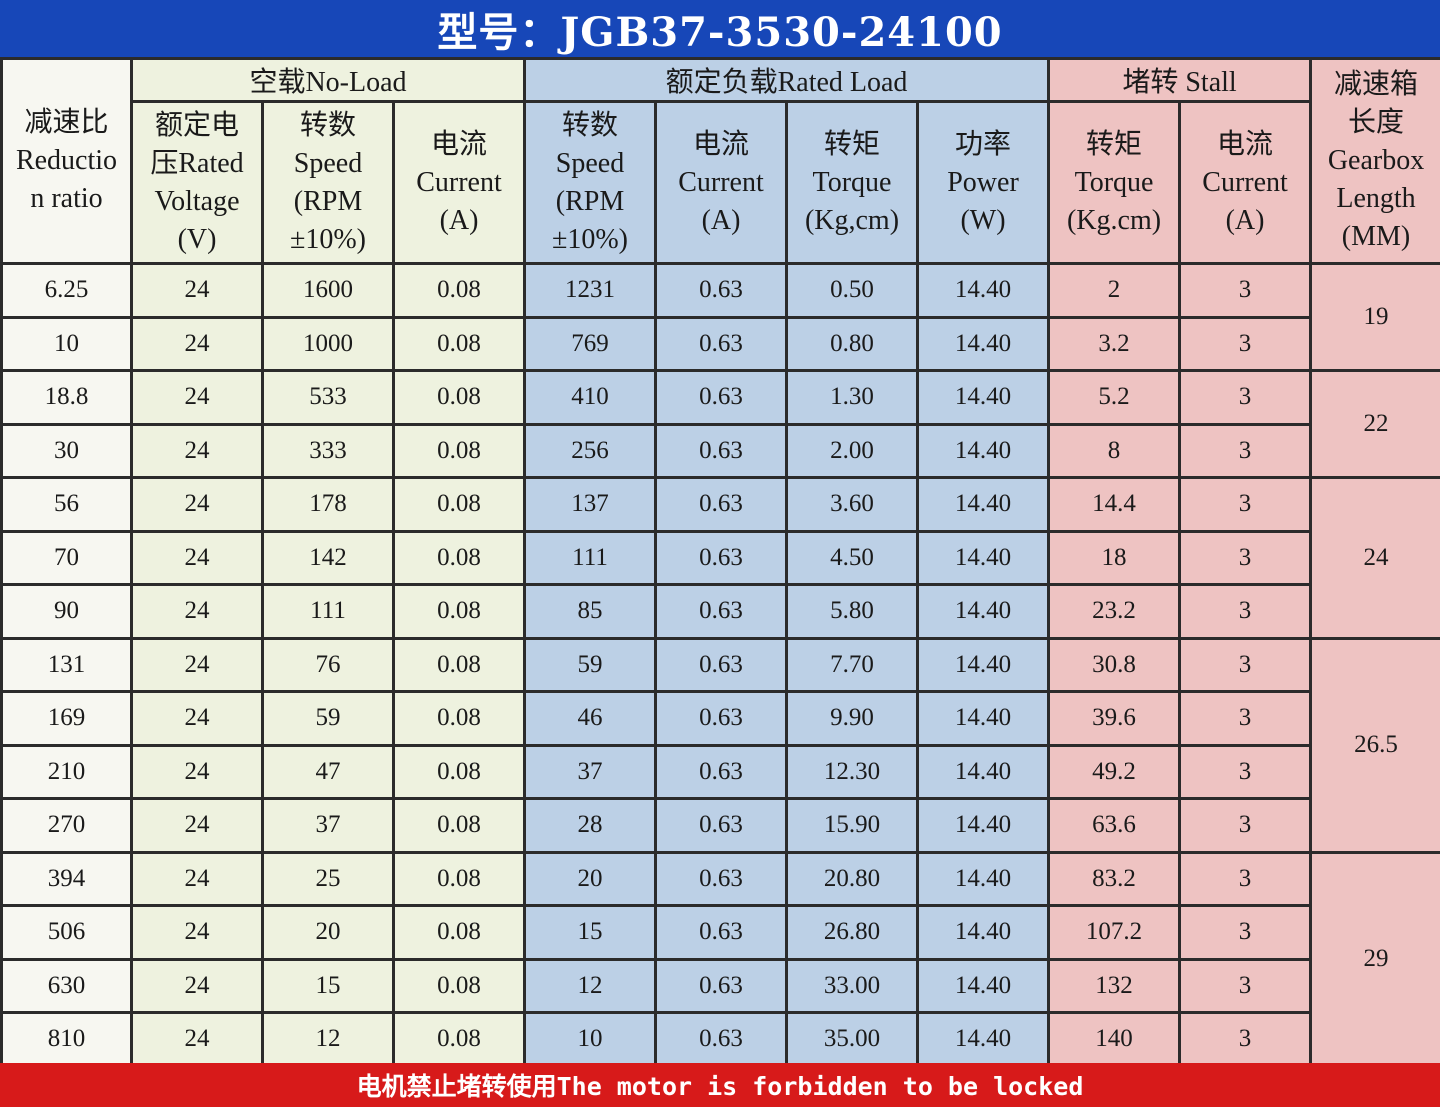 The height and width of the screenshot is (1107, 1440). Describe the element at coordinates (852, 932) in the screenshot. I see `cell-rated-torque: 26.80` at that location.